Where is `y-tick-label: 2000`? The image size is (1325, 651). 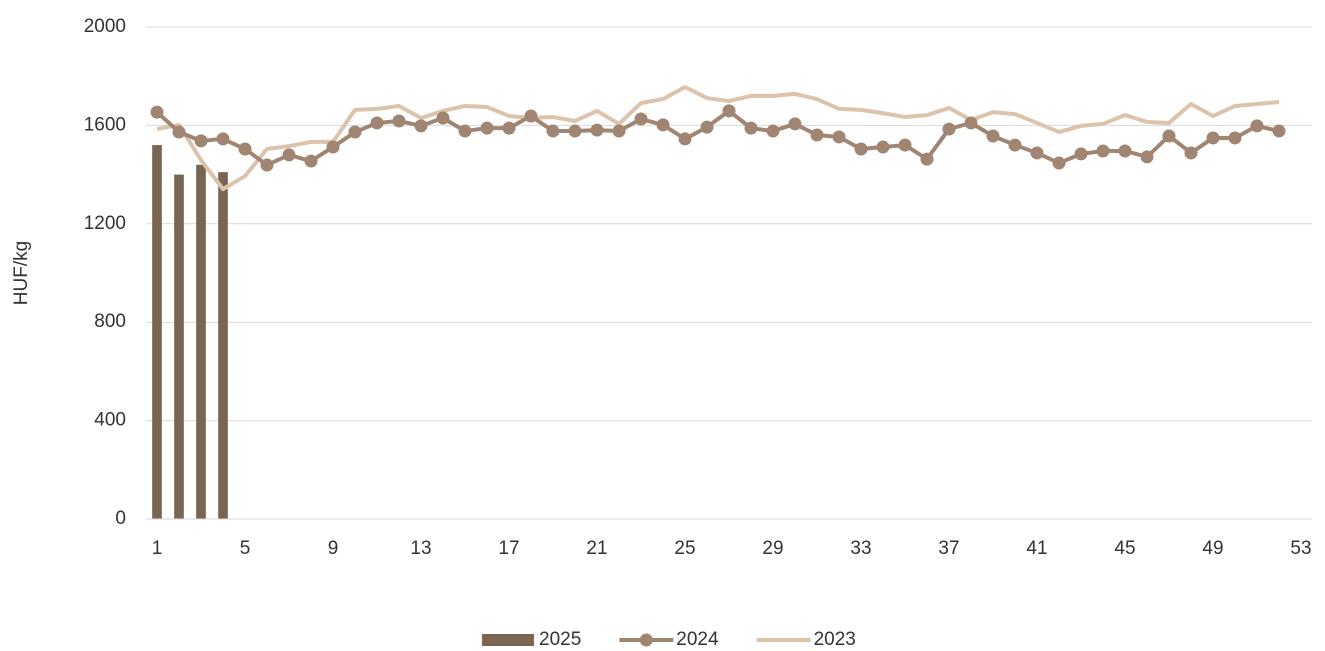 y-tick-label: 2000 is located at coordinates (105, 26).